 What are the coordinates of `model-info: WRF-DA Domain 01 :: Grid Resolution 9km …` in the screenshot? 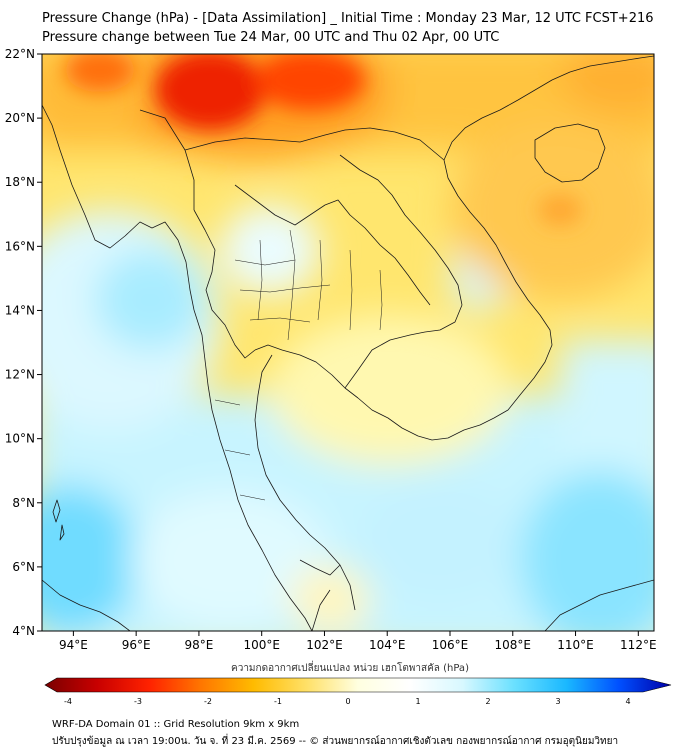 It's located at (176, 724).